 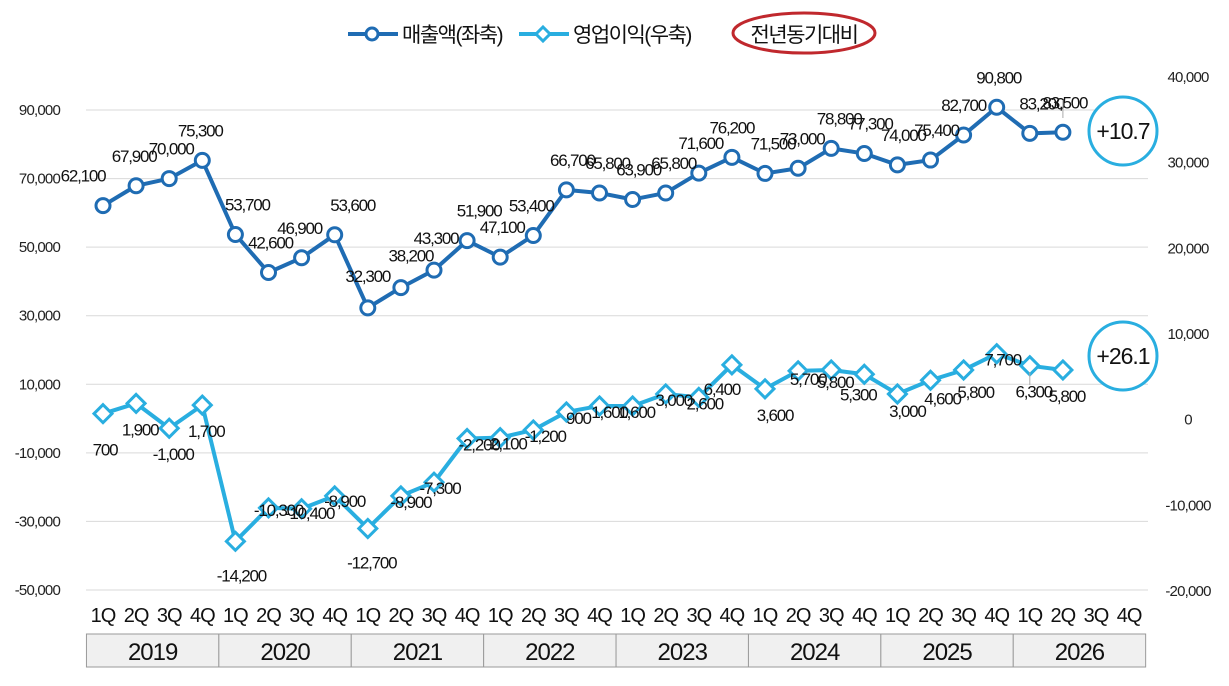 What do you see at coordinates (345, 501) in the screenshot?
I see `data-label: -8,900` at bounding box center [345, 501].